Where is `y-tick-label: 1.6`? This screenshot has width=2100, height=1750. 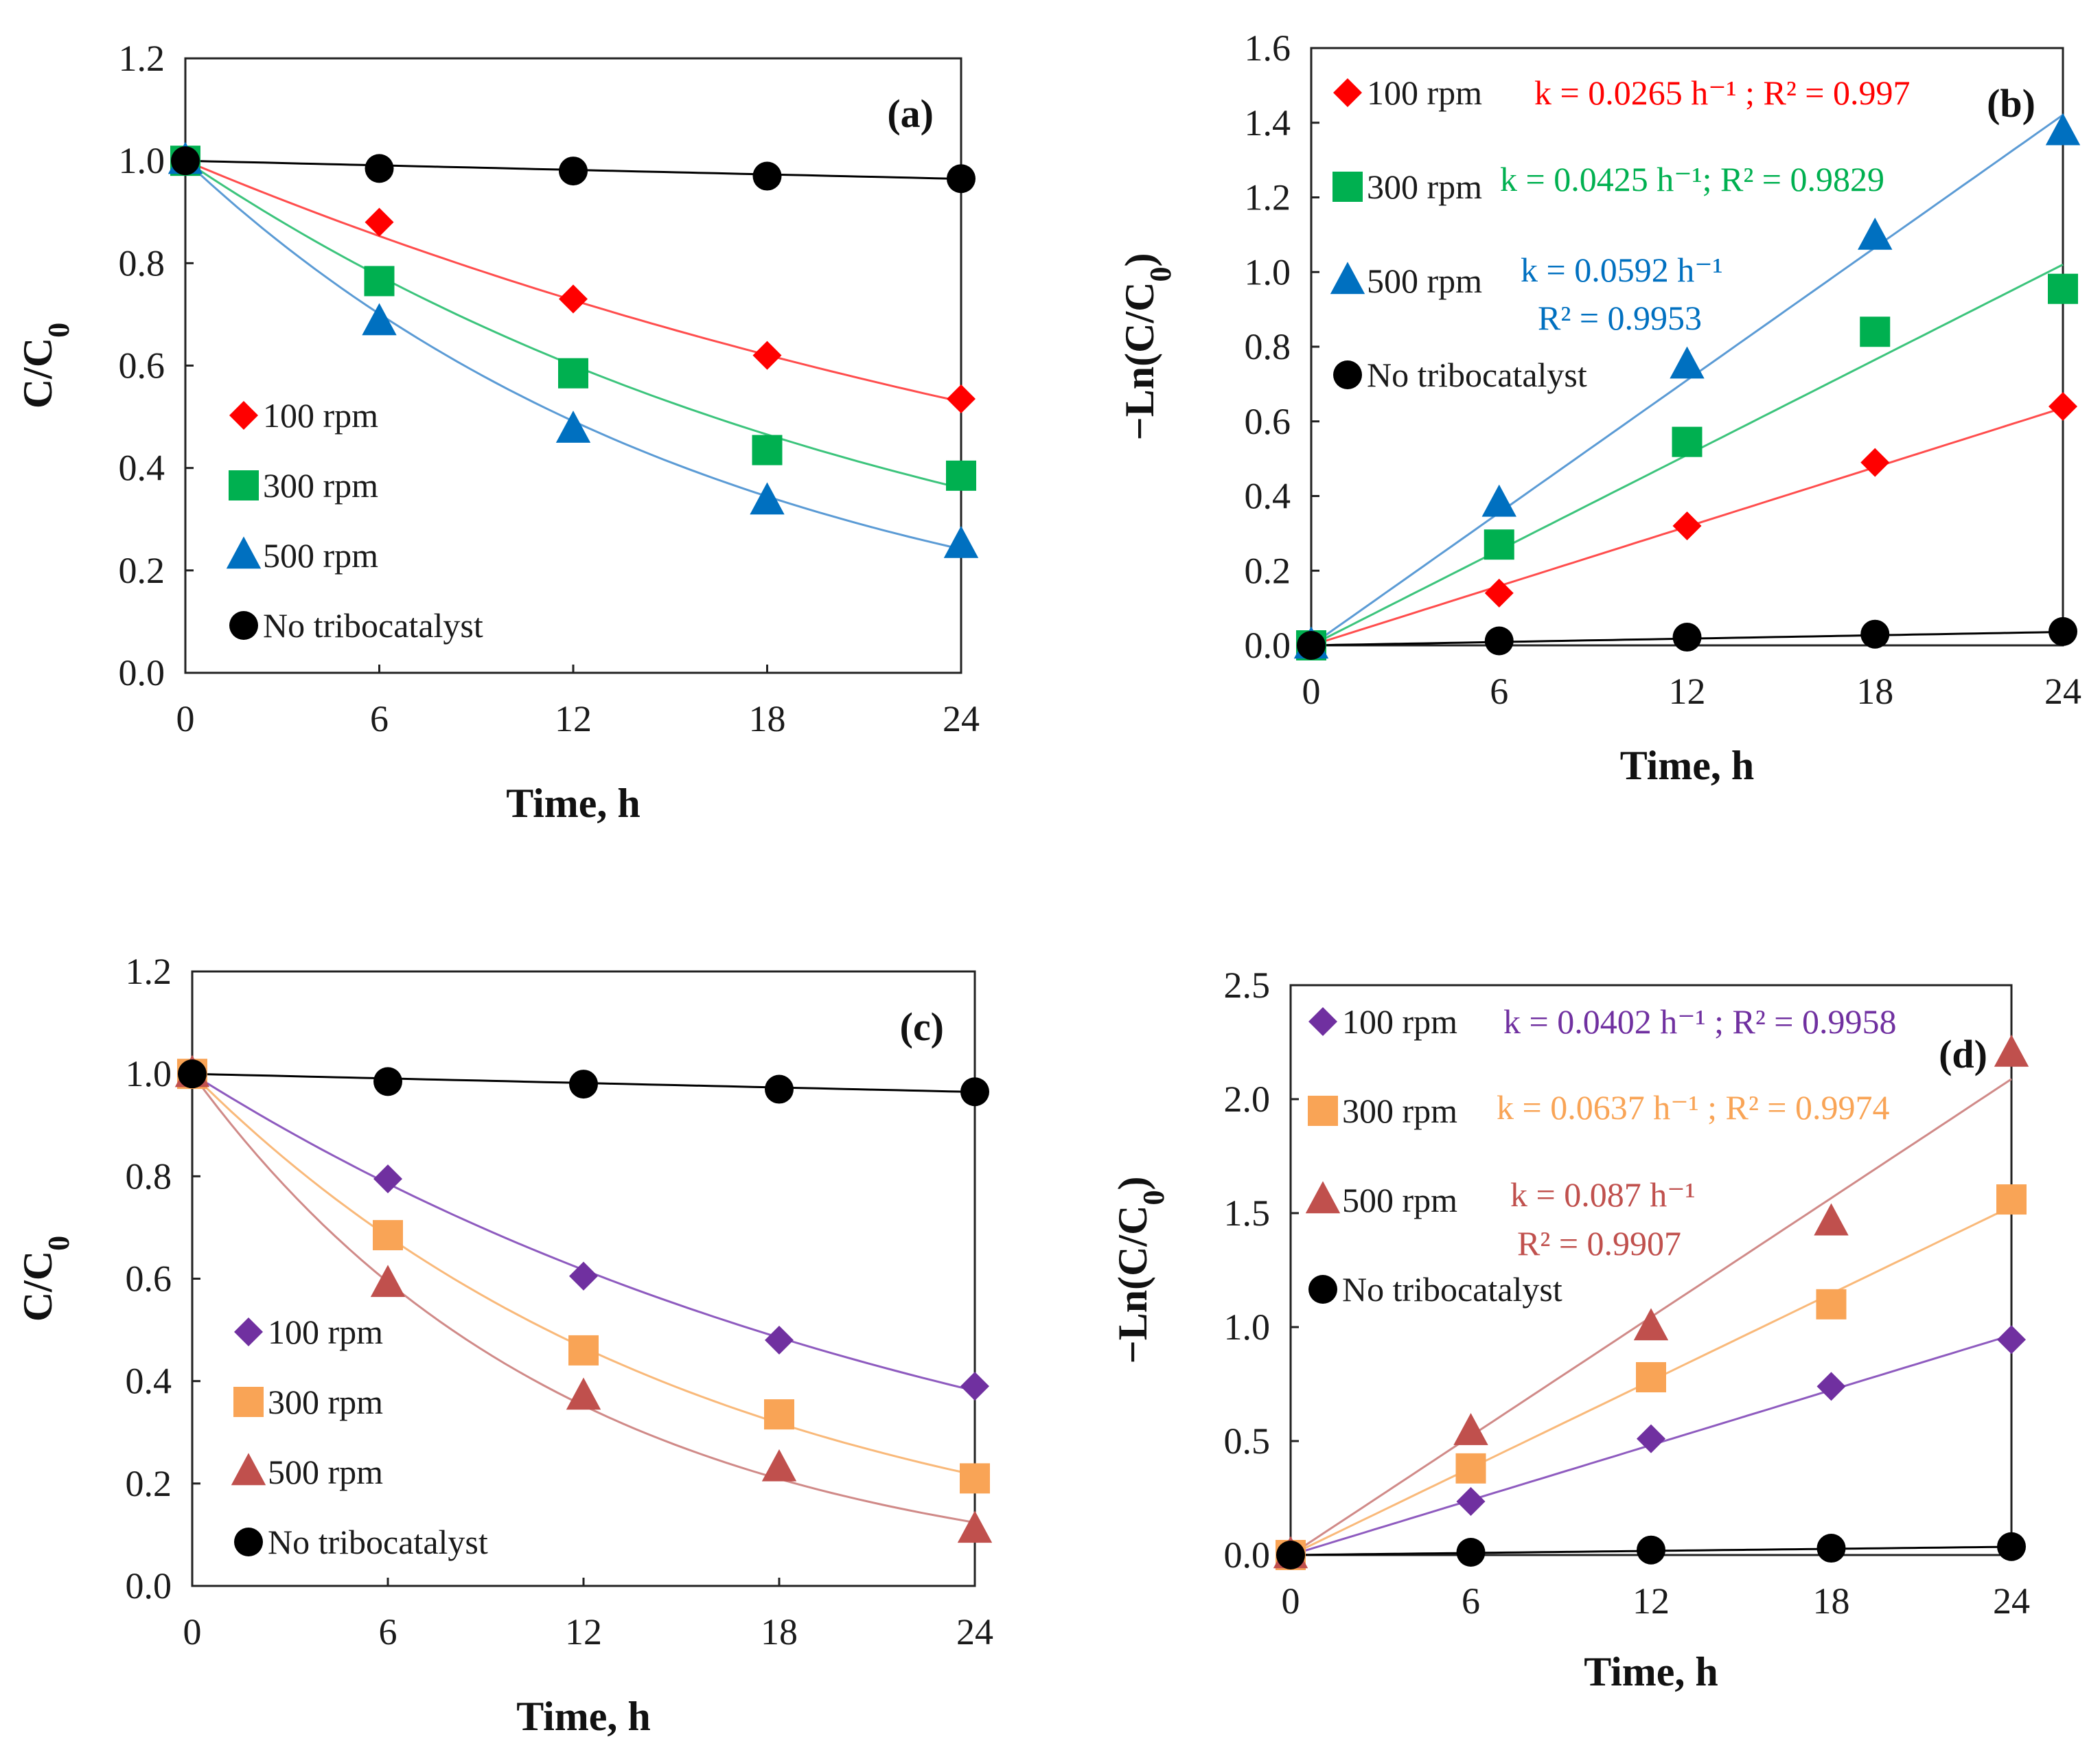
y-tick-label: 1.6 is located at coordinates (1268, 48).